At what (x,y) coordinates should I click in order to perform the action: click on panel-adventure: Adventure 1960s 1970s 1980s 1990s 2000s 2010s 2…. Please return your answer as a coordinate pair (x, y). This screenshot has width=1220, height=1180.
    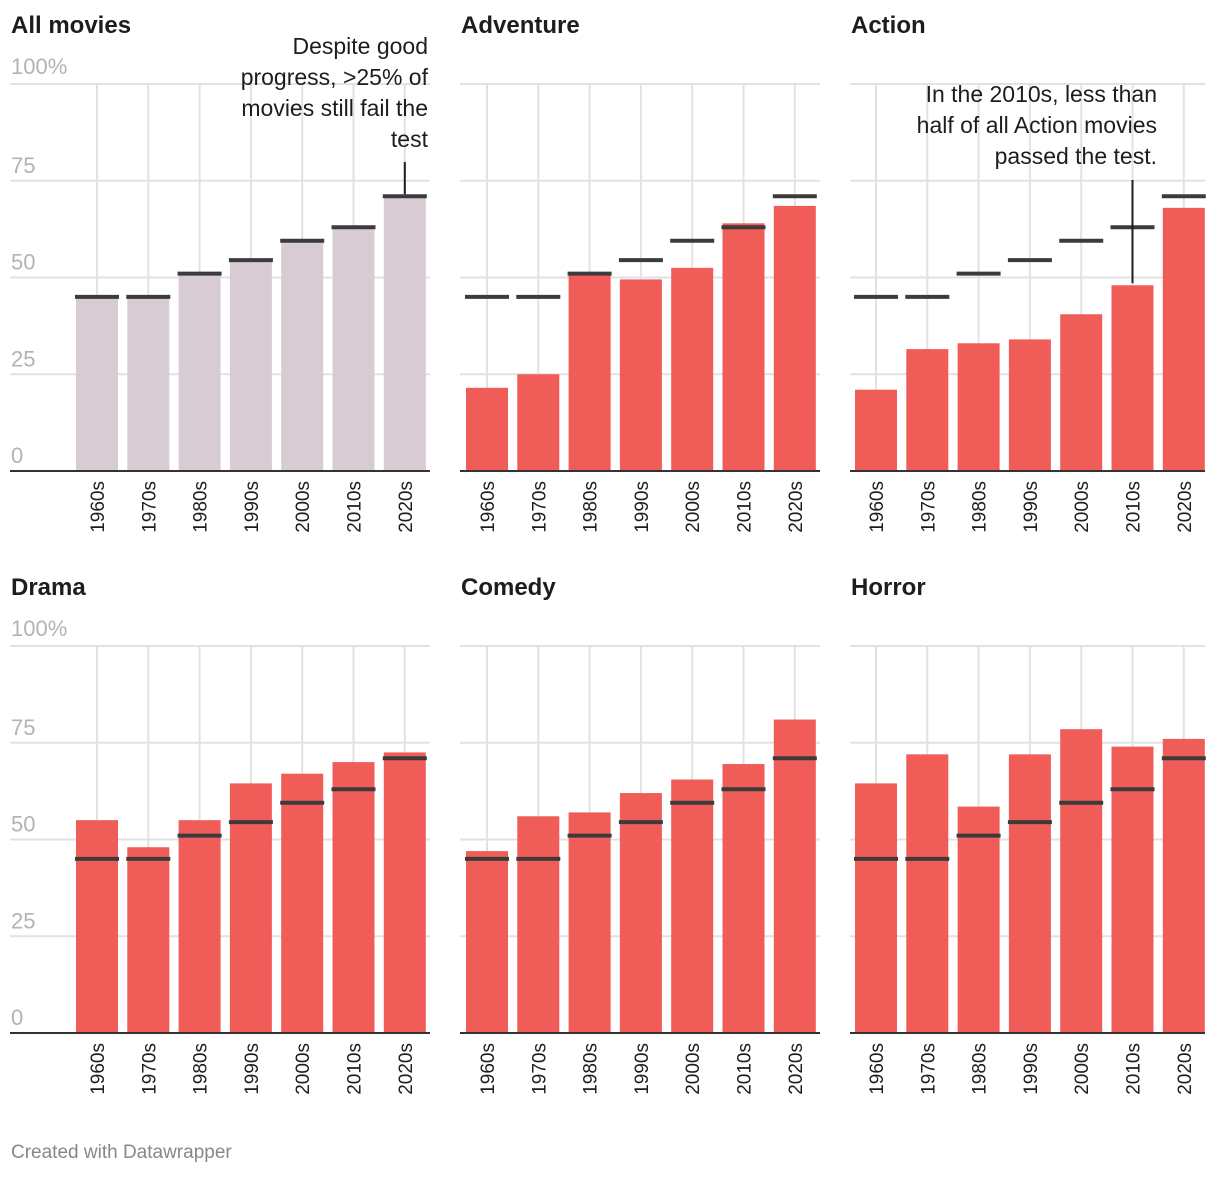
    Looking at the image, I should click on (640, 272).